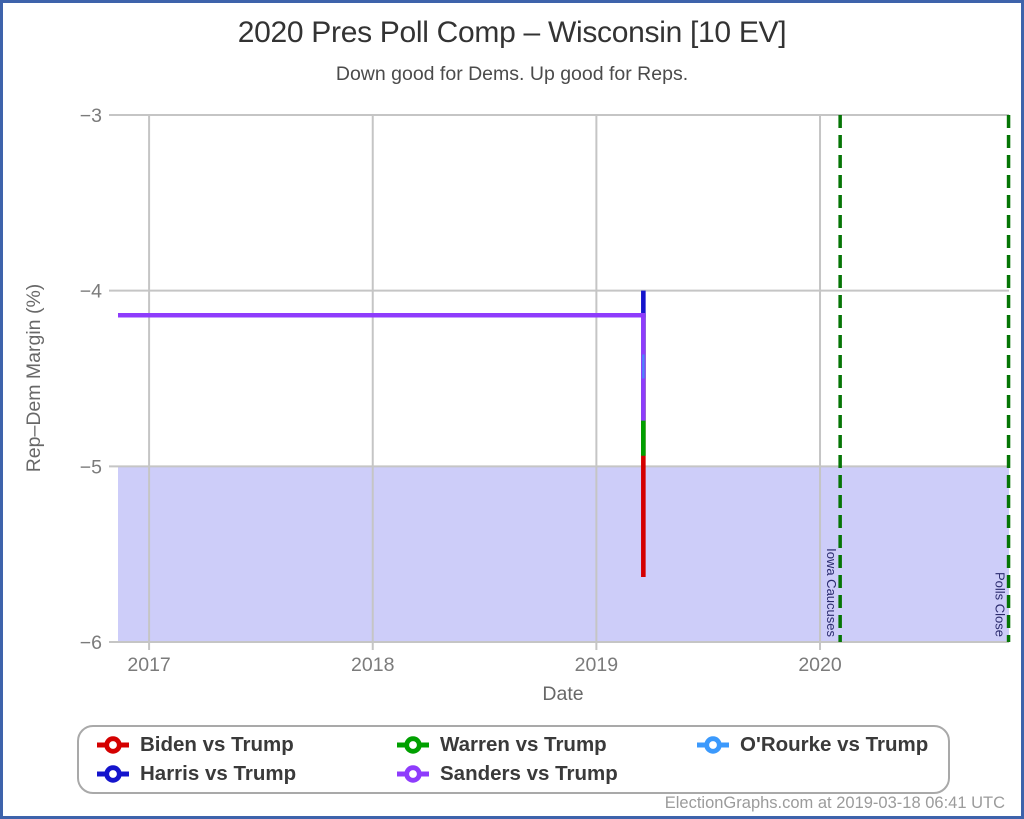  I want to click on legend-item-harris-vs-trump: Harris vs Trump, so click(245, 774).